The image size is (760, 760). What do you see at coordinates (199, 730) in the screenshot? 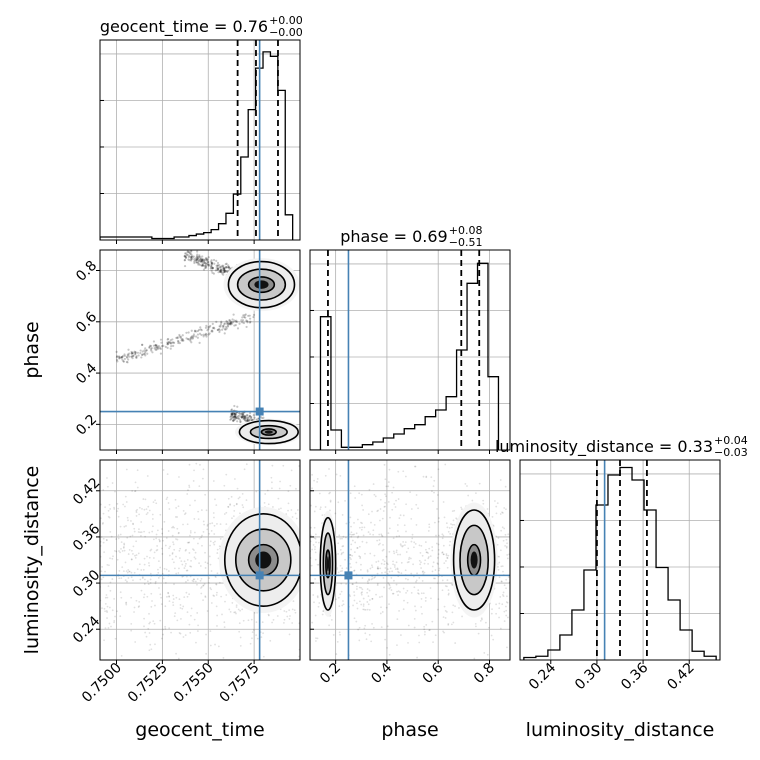
I see `x-axis-label-geocent_time: geocent_time` at bounding box center [199, 730].